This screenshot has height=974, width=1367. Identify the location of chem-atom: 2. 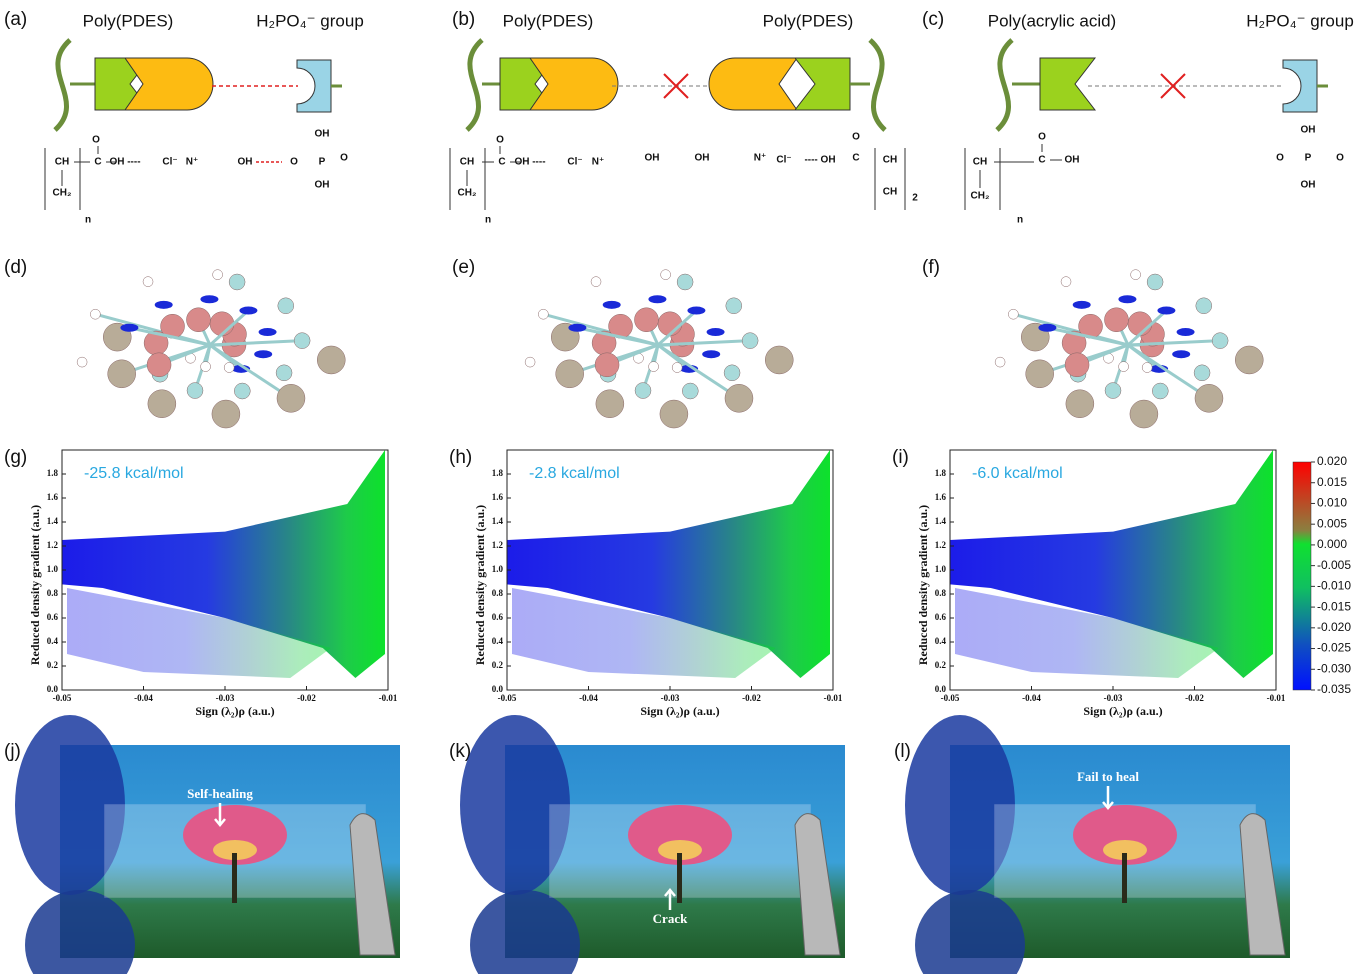
(915, 198).